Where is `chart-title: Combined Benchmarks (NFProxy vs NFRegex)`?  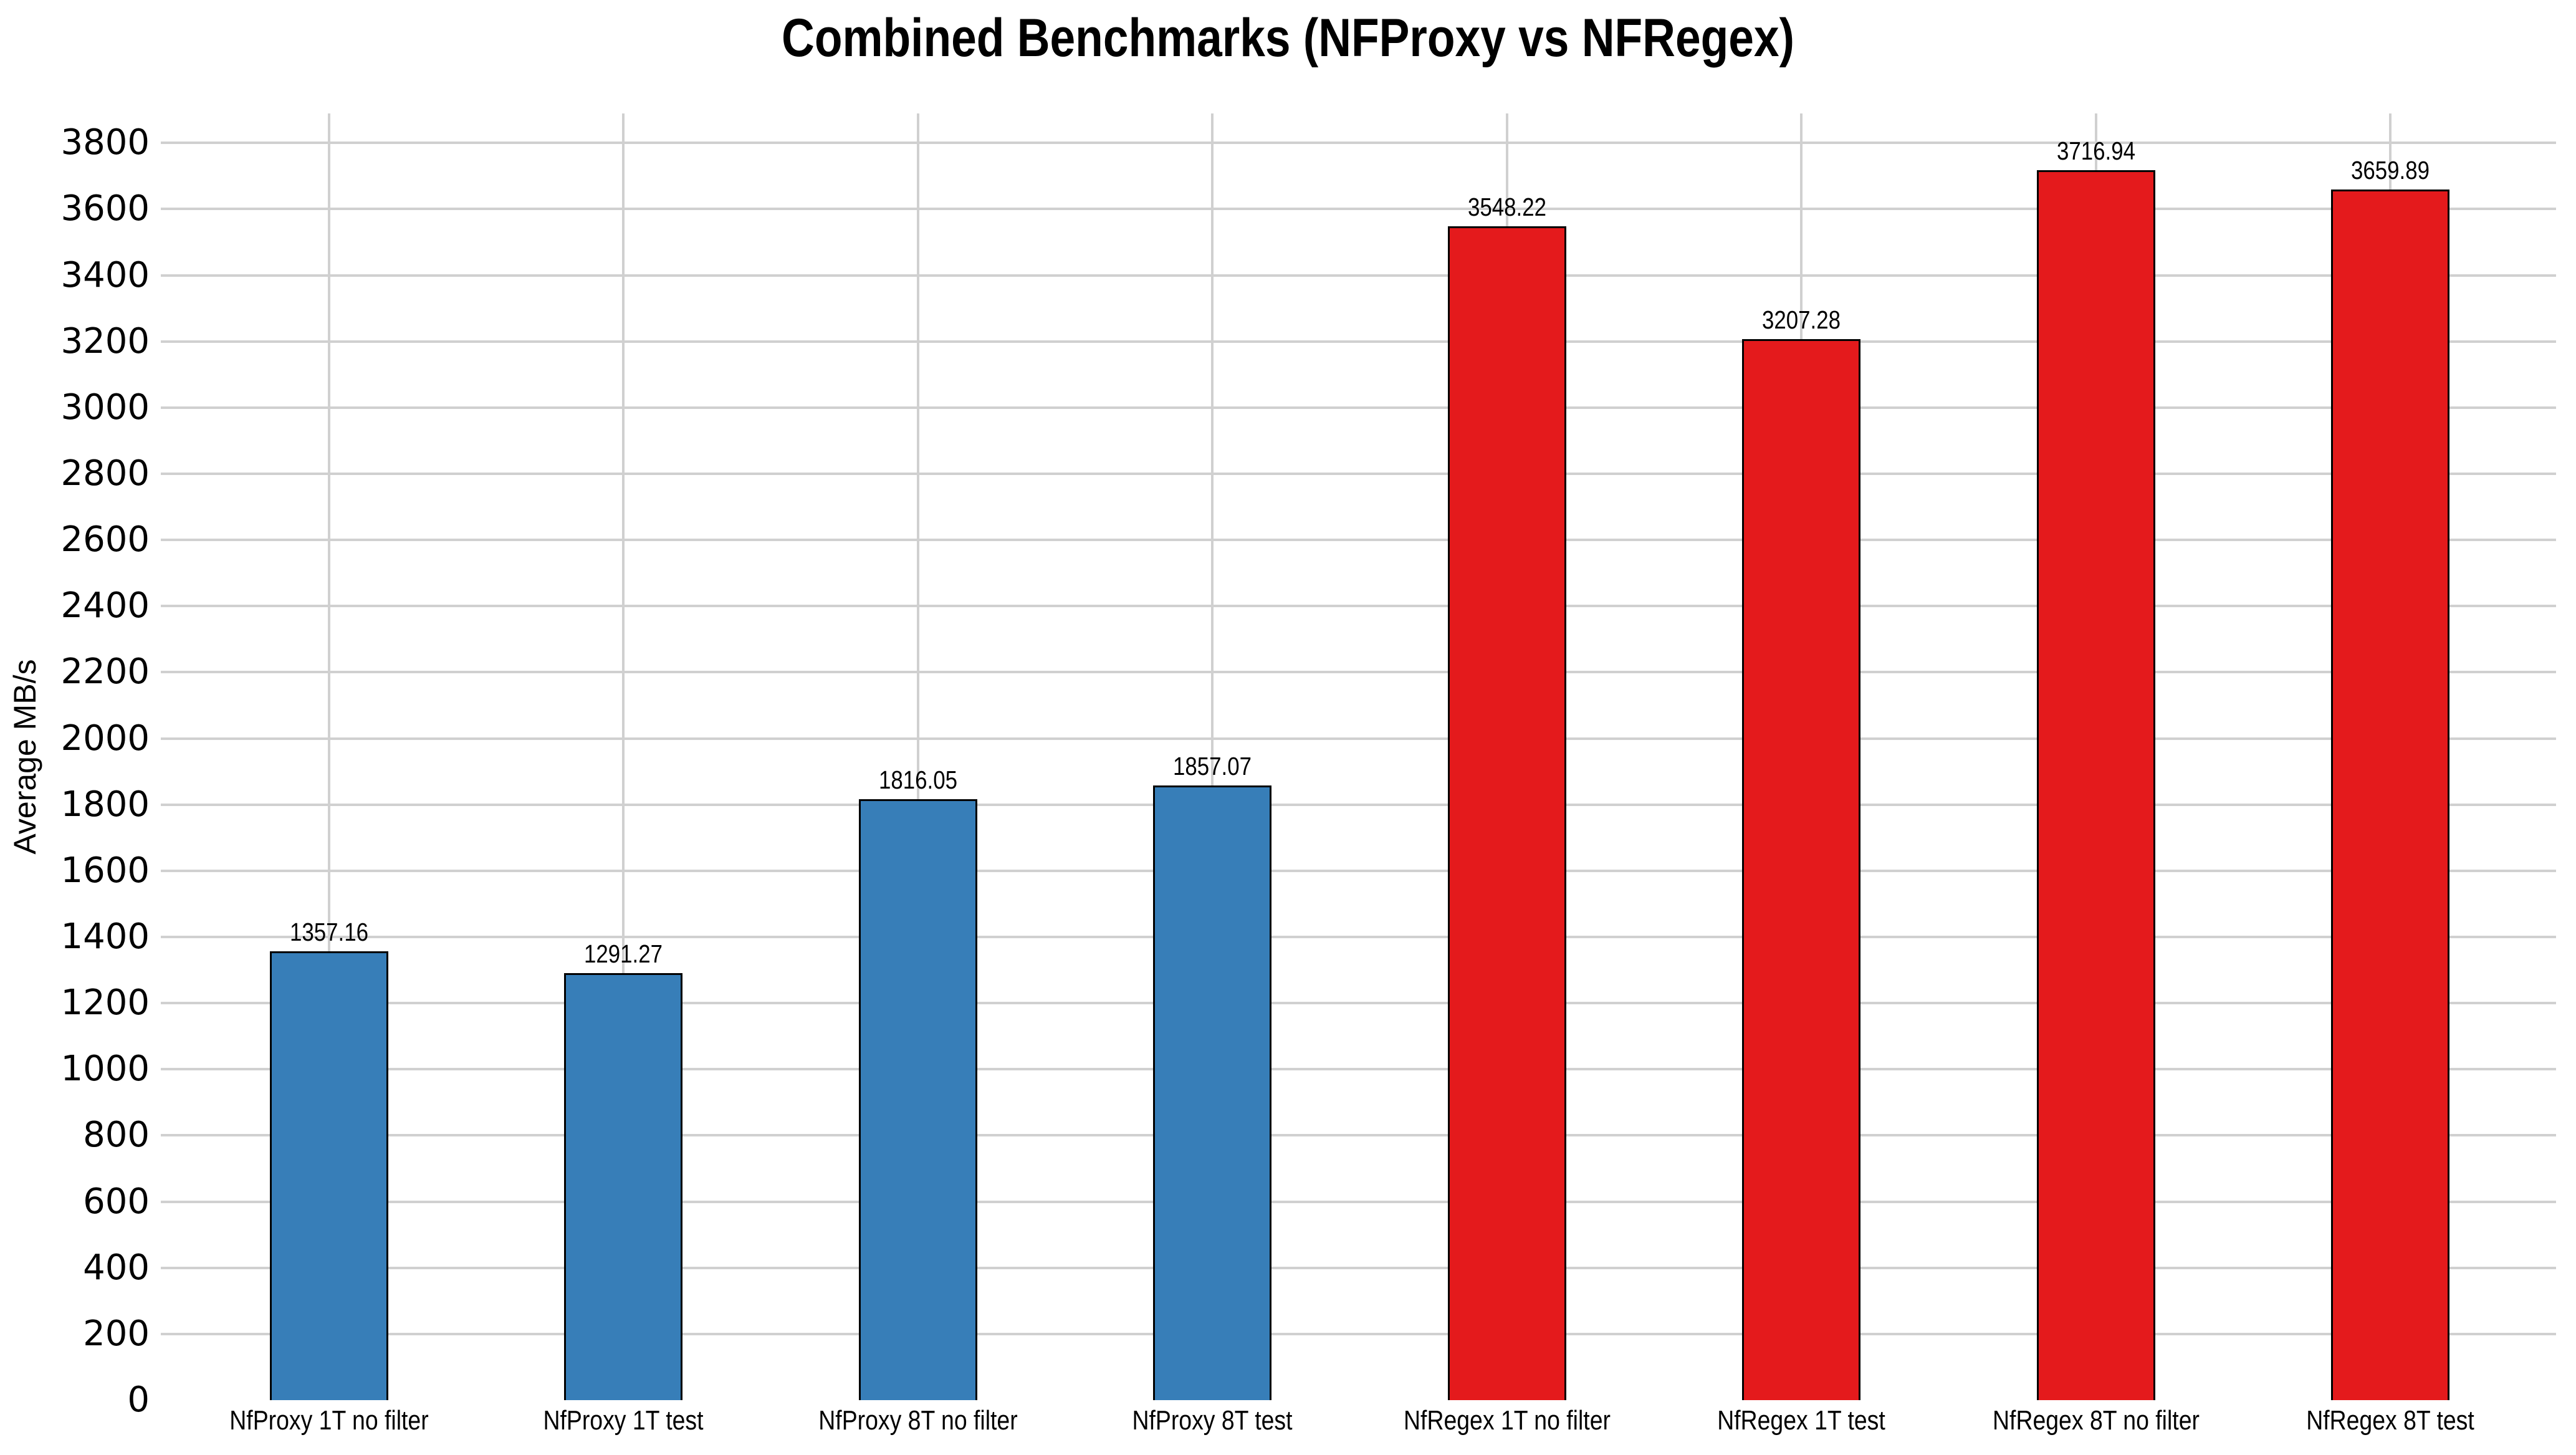 chart-title: Combined Benchmarks (NFProxy vs NFRegex) is located at coordinates (1288, 38).